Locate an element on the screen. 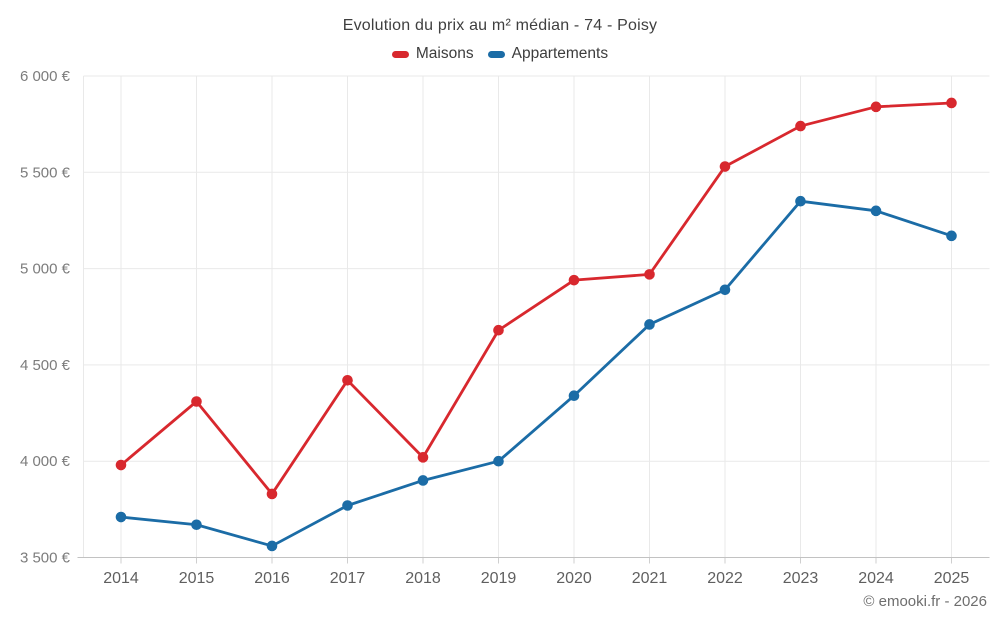 The image size is (1000, 625). data-point-appartements-2018 is located at coordinates (423, 480).